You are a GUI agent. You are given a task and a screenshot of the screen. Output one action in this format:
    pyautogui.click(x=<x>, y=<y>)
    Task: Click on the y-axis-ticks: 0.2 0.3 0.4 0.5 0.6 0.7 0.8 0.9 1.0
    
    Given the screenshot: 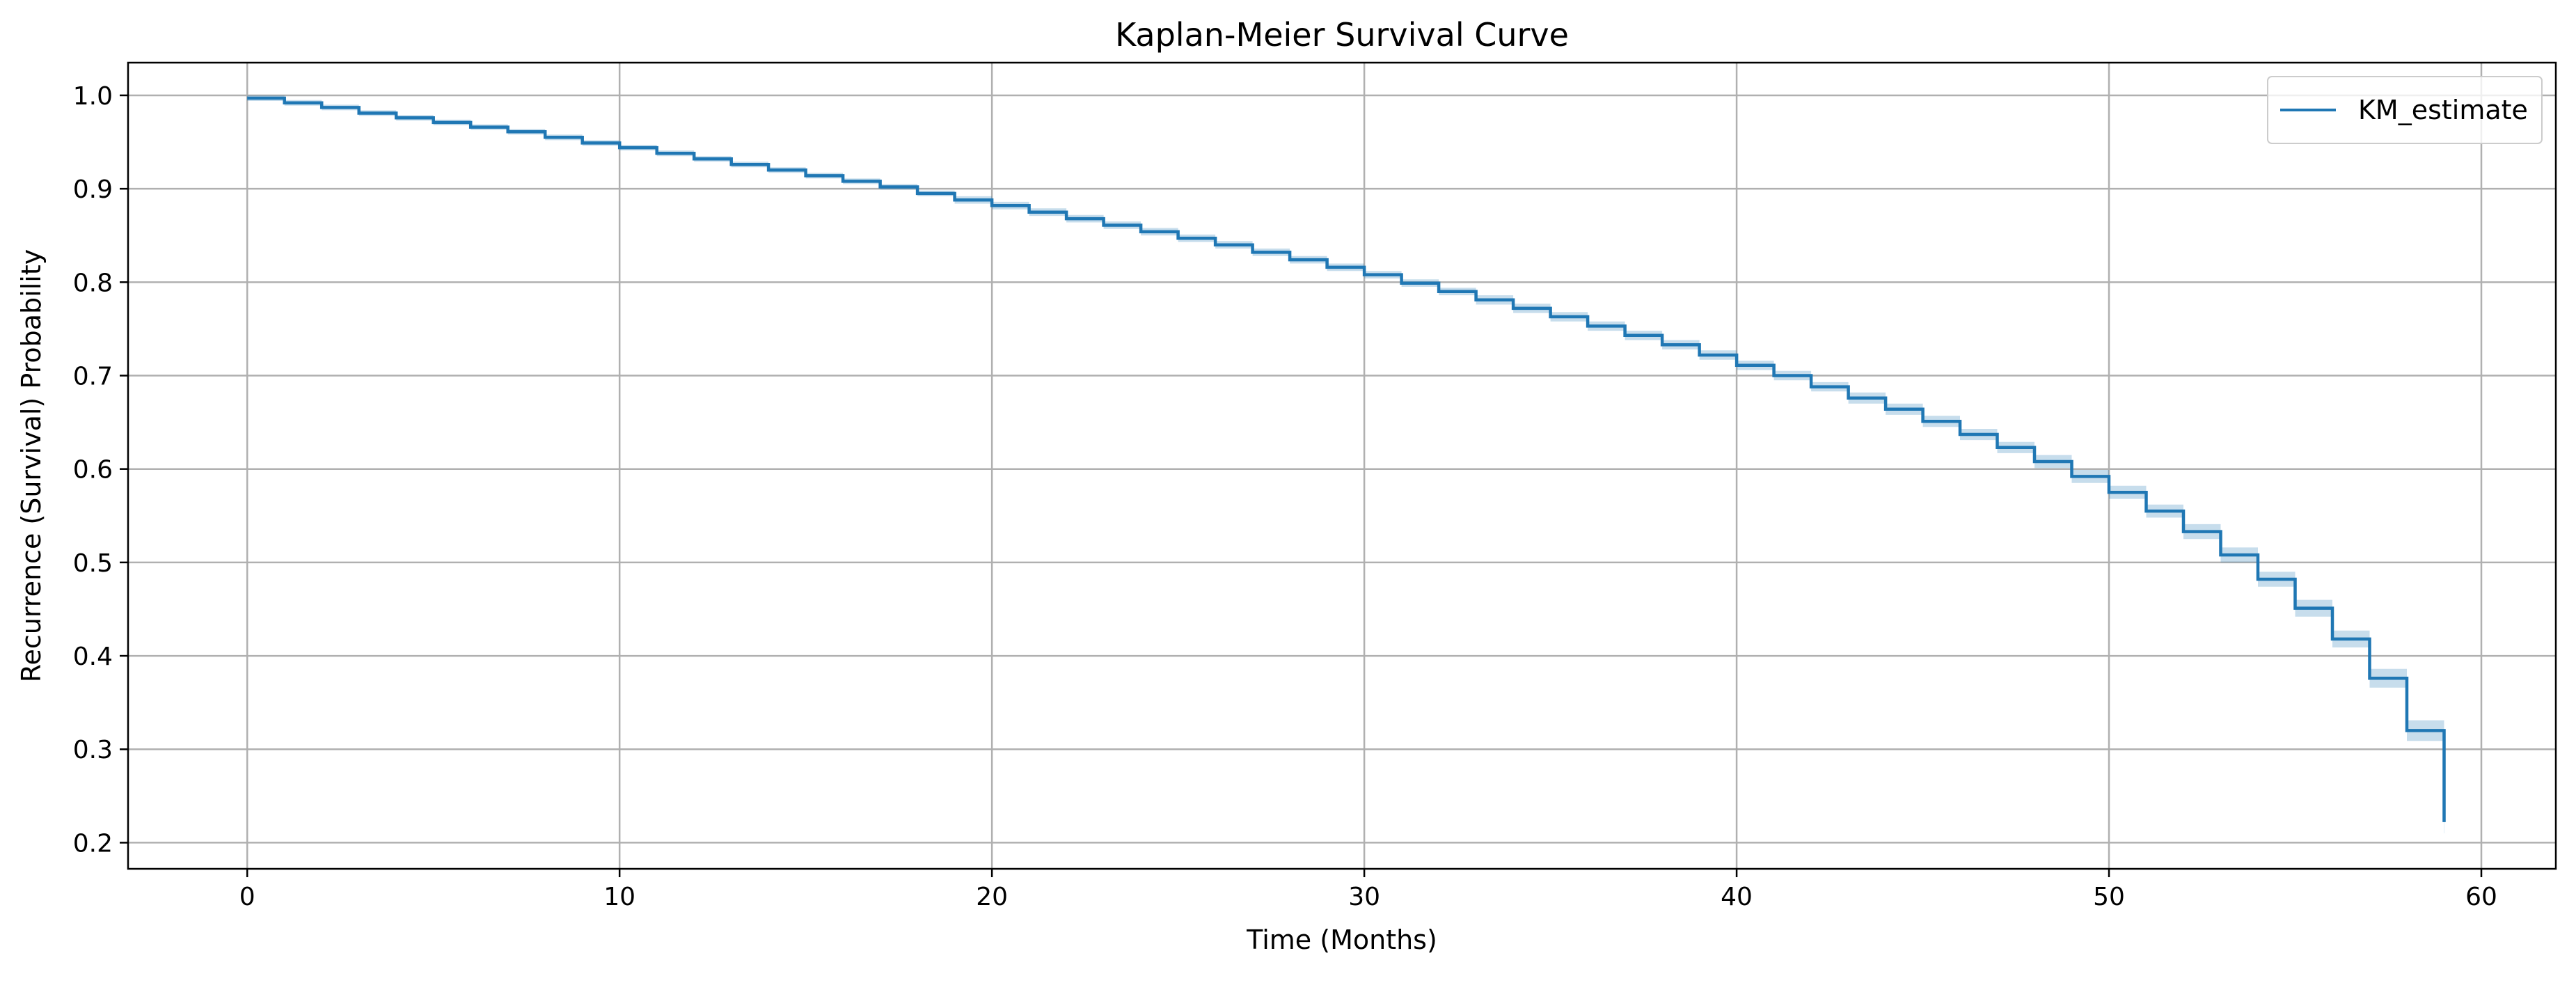 What is the action you would take?
    pyautogui.click(x=100, y=470)
    